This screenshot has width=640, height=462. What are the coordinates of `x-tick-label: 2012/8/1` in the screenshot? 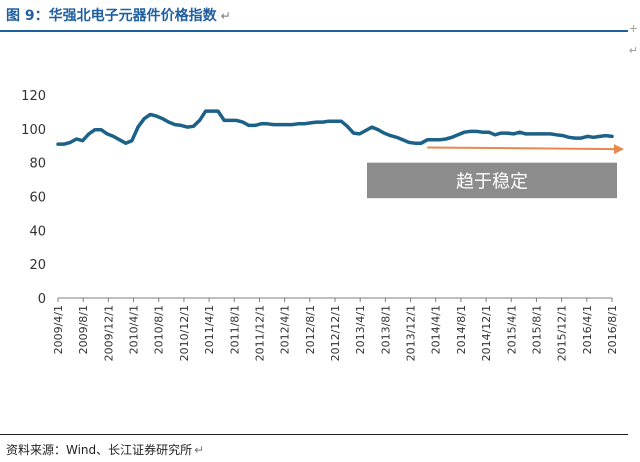 It's located at (310, 329).